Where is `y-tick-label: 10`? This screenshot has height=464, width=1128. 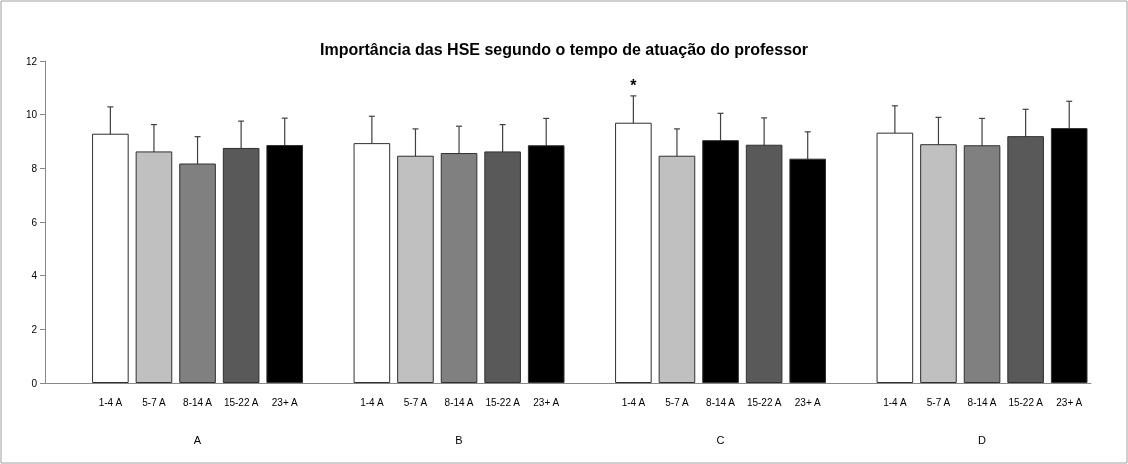 y-tick-label: 10 is located at coordinates (31, 115).